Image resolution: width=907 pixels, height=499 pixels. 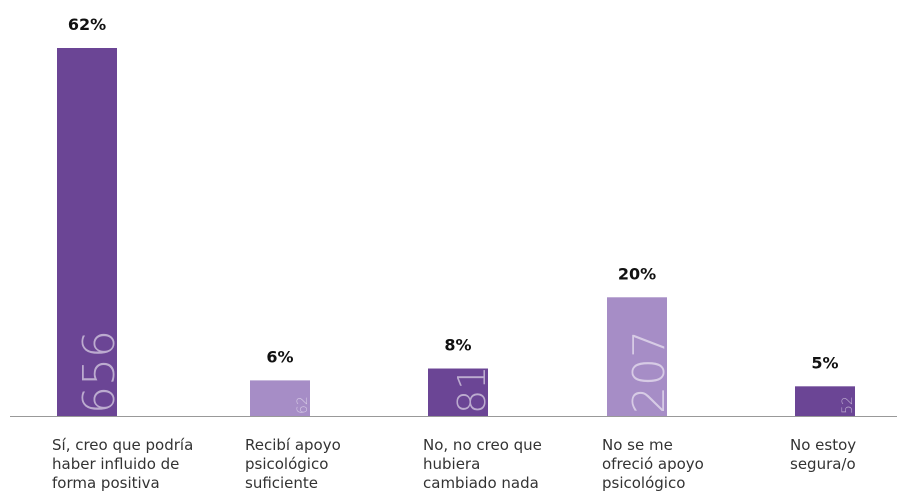 What do you see at coordinates (279, 356) in the screenshot?
I see `value-label: 6%` at bounding box center [279, 356].